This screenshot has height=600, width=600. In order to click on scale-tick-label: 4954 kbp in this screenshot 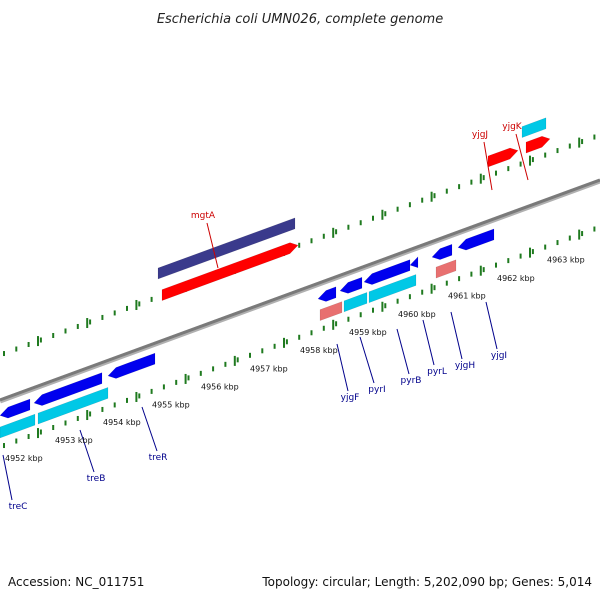, I will do `click(122, 422)`.